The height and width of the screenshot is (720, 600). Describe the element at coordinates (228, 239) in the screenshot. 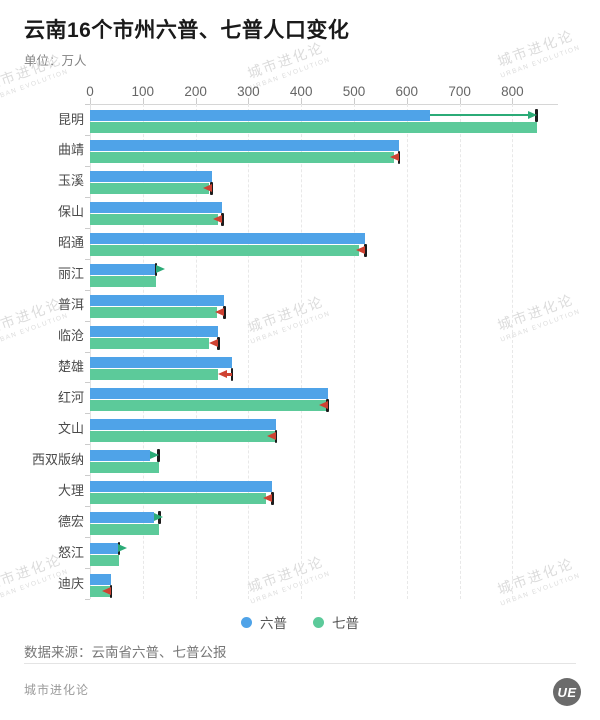

I see `bar-liupu-昭通` at that location.